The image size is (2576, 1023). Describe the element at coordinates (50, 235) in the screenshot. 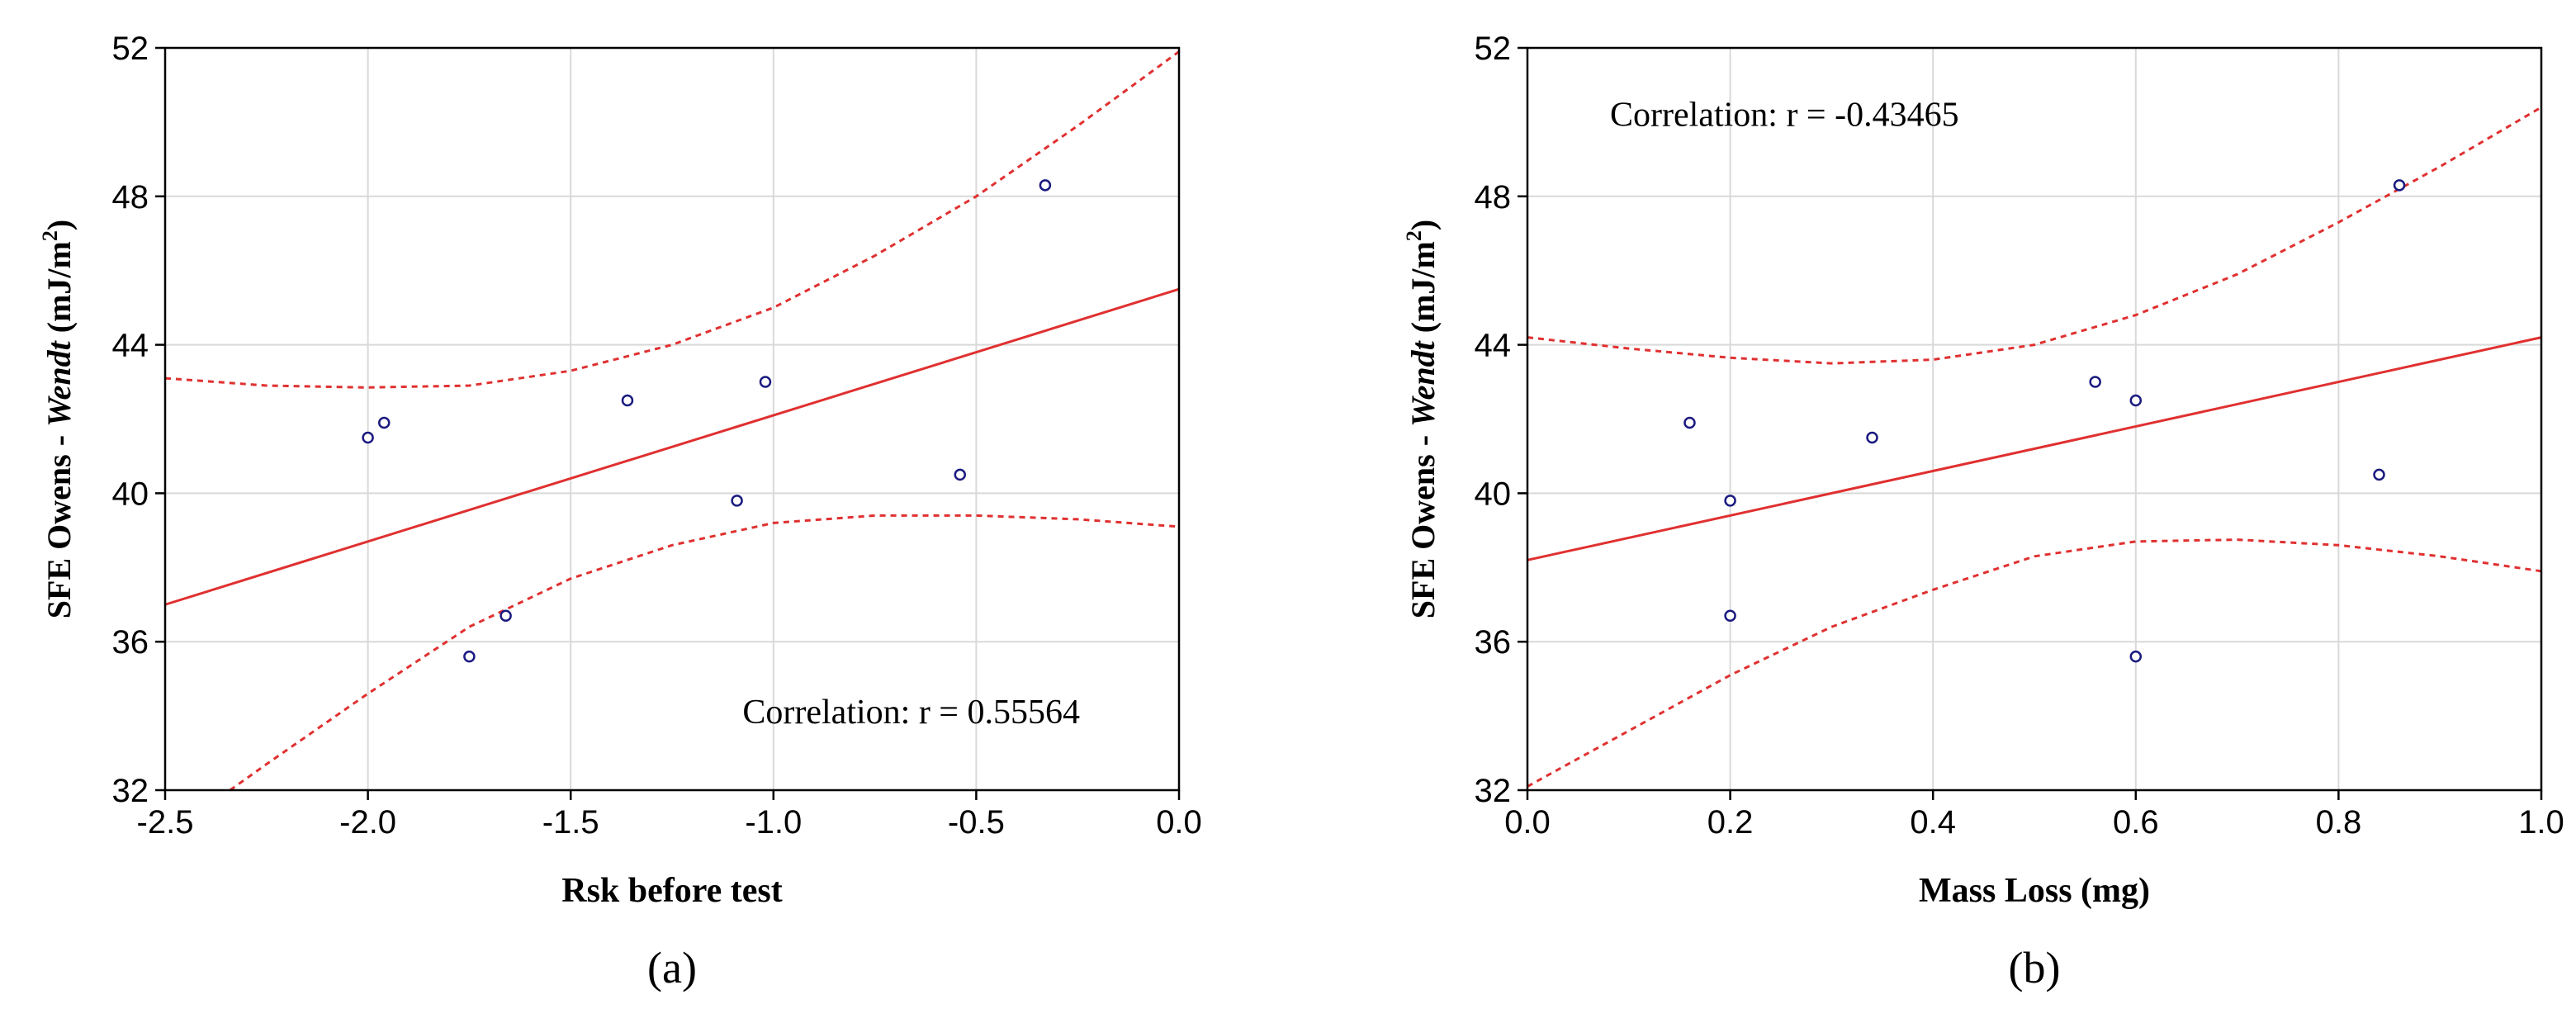

I see `panel-a-ylabel-sup: 2` at that location.